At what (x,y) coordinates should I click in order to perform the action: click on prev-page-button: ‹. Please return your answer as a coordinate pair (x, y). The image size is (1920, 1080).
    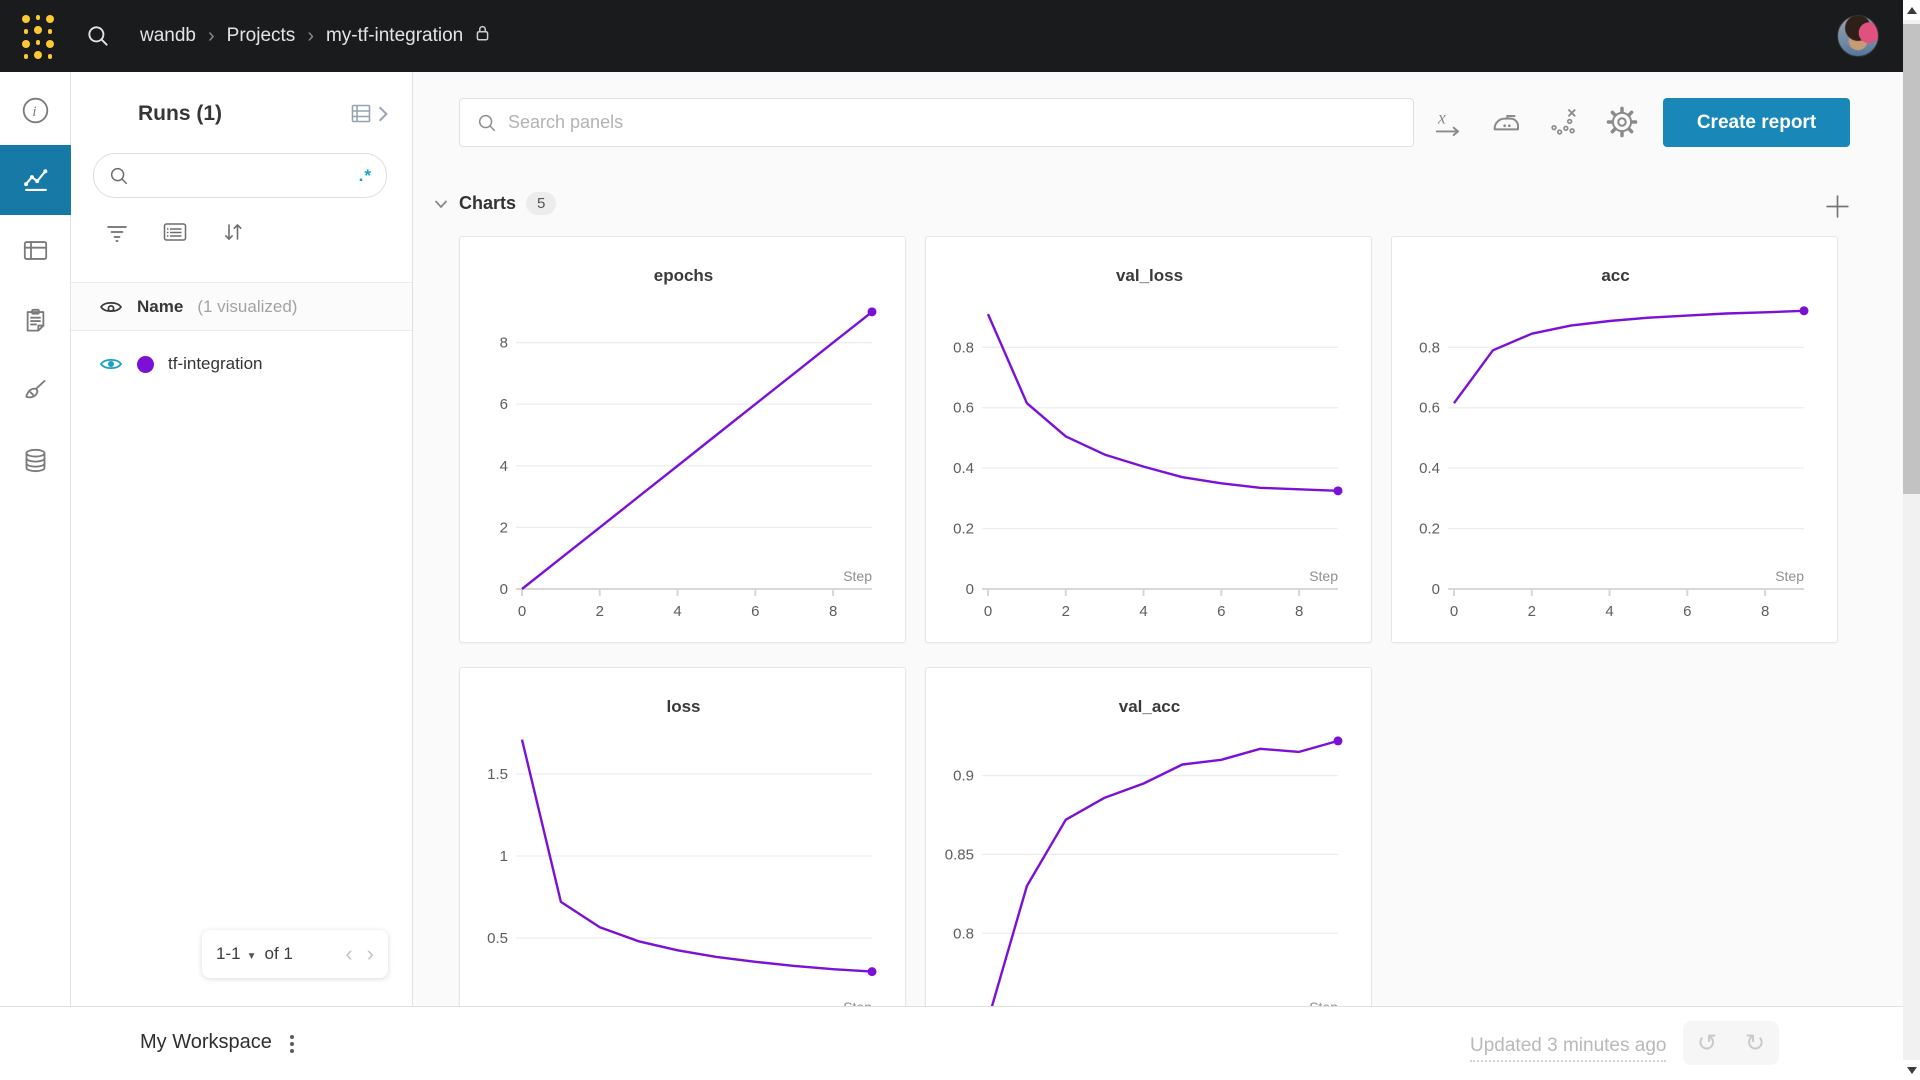
    Looking at the image, I should click on (349, 953).